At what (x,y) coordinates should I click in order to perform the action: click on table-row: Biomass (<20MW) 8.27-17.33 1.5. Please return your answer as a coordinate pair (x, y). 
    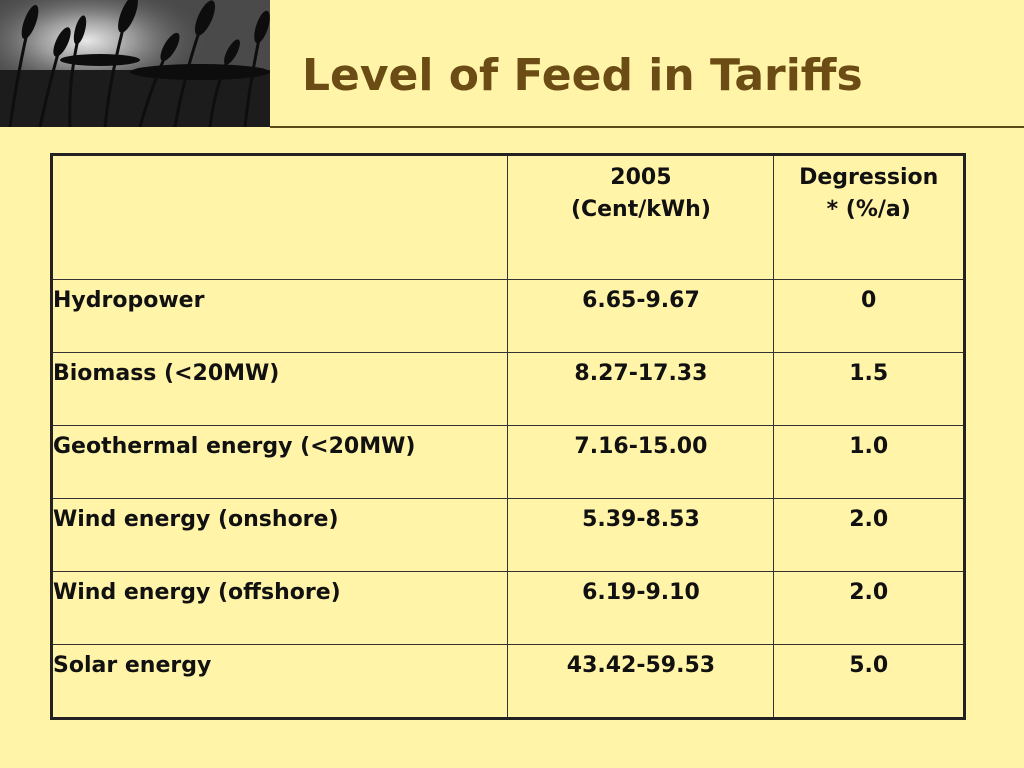
    Looking at the image, I should click on (507, 389).